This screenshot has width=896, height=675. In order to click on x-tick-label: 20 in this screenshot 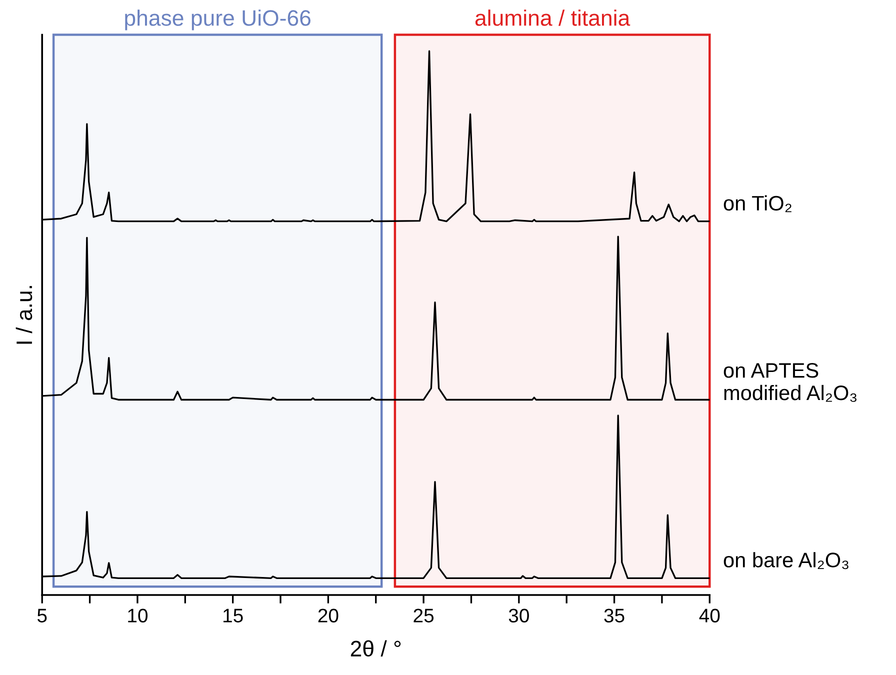, I will do `click(328, 615)`.